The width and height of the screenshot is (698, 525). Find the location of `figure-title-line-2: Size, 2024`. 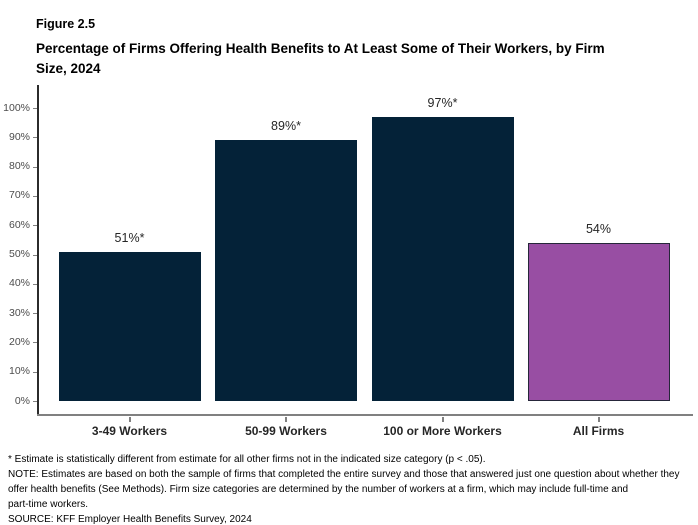

figure-title-line-2: Size, 2024 is located at coordinates (68, 68).